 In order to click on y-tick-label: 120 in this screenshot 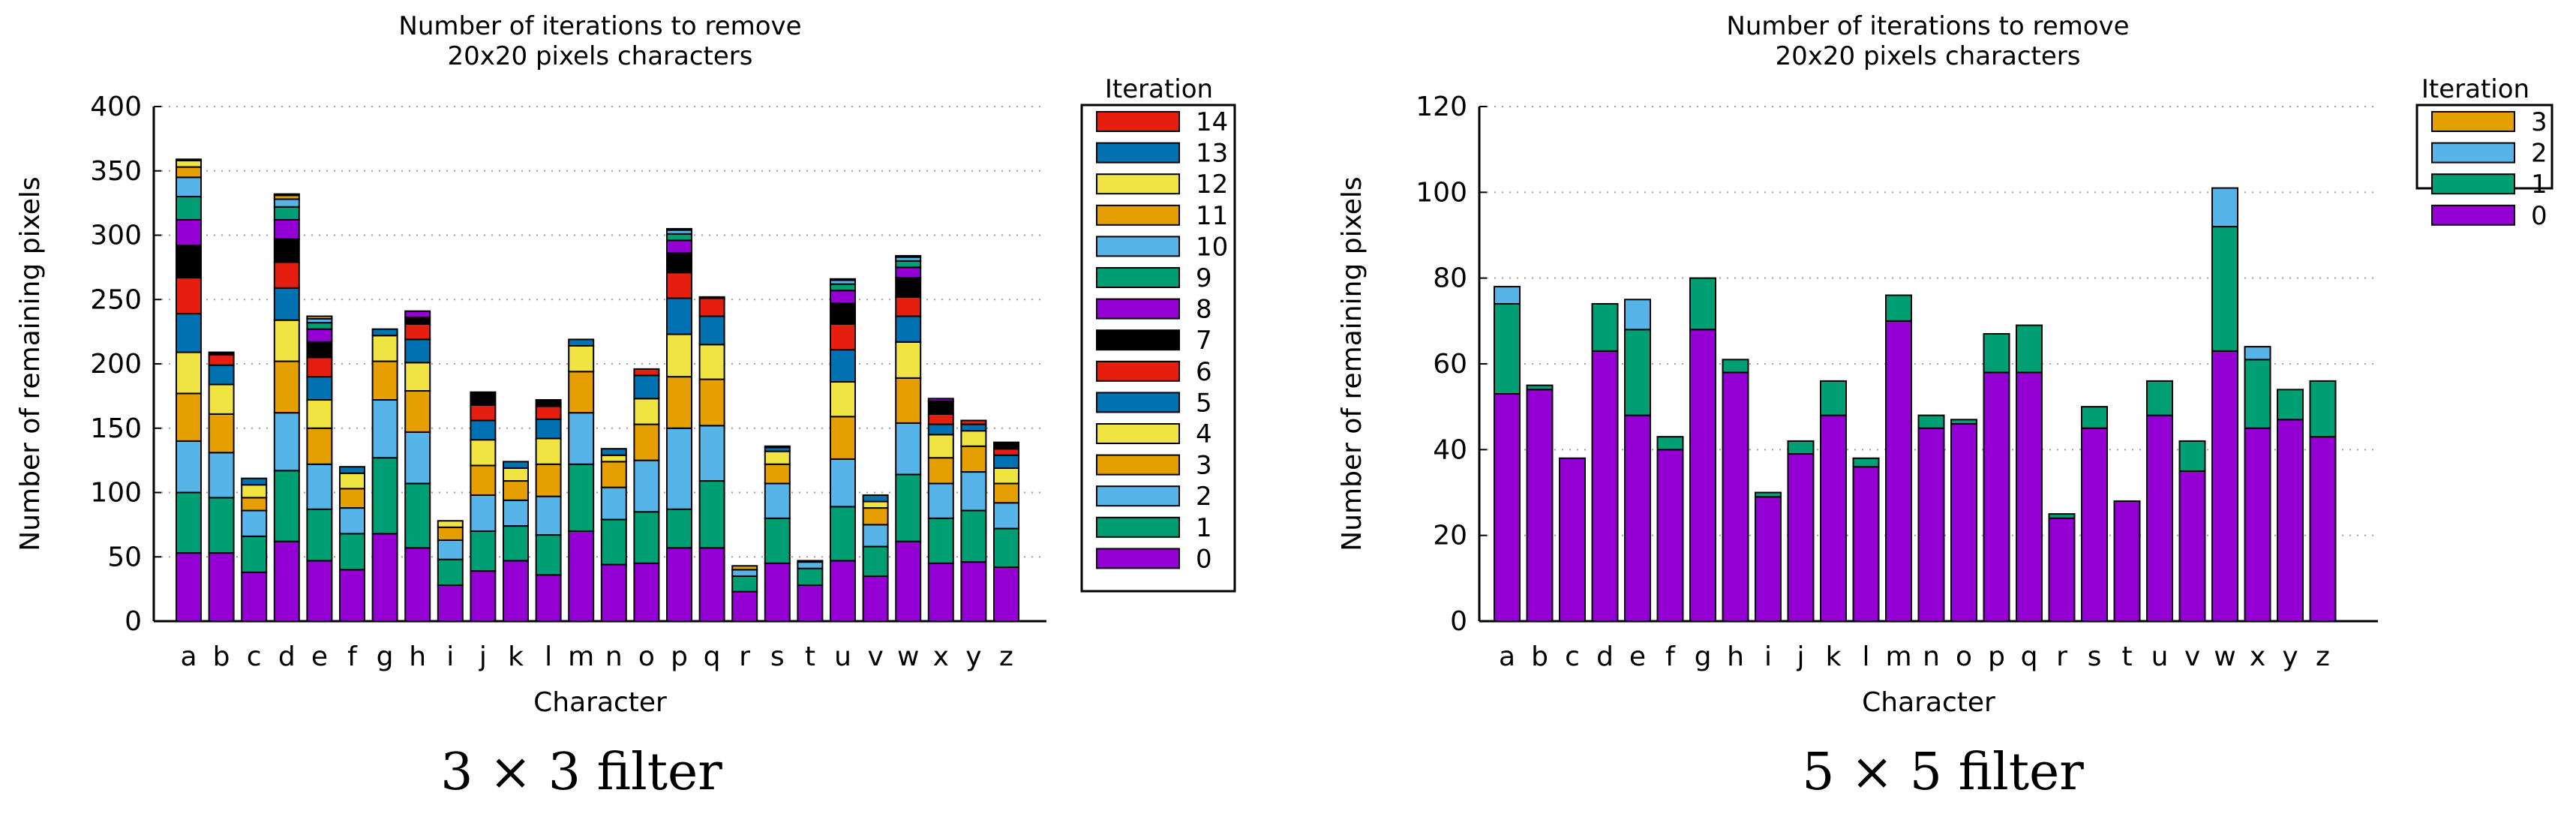, I will do `click(1441, 107)`.